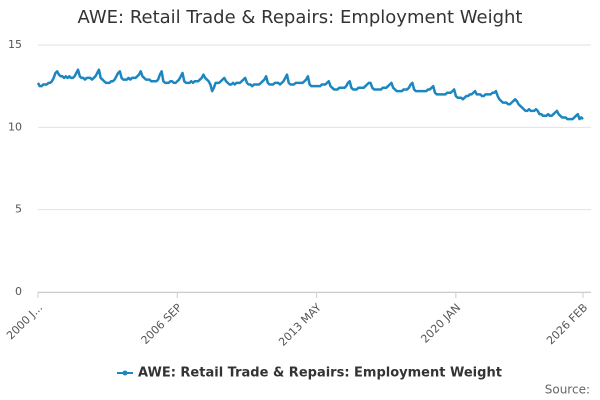 This screenshot has height=400, width=600. I want to click on legend-marker, so click(125, 373).